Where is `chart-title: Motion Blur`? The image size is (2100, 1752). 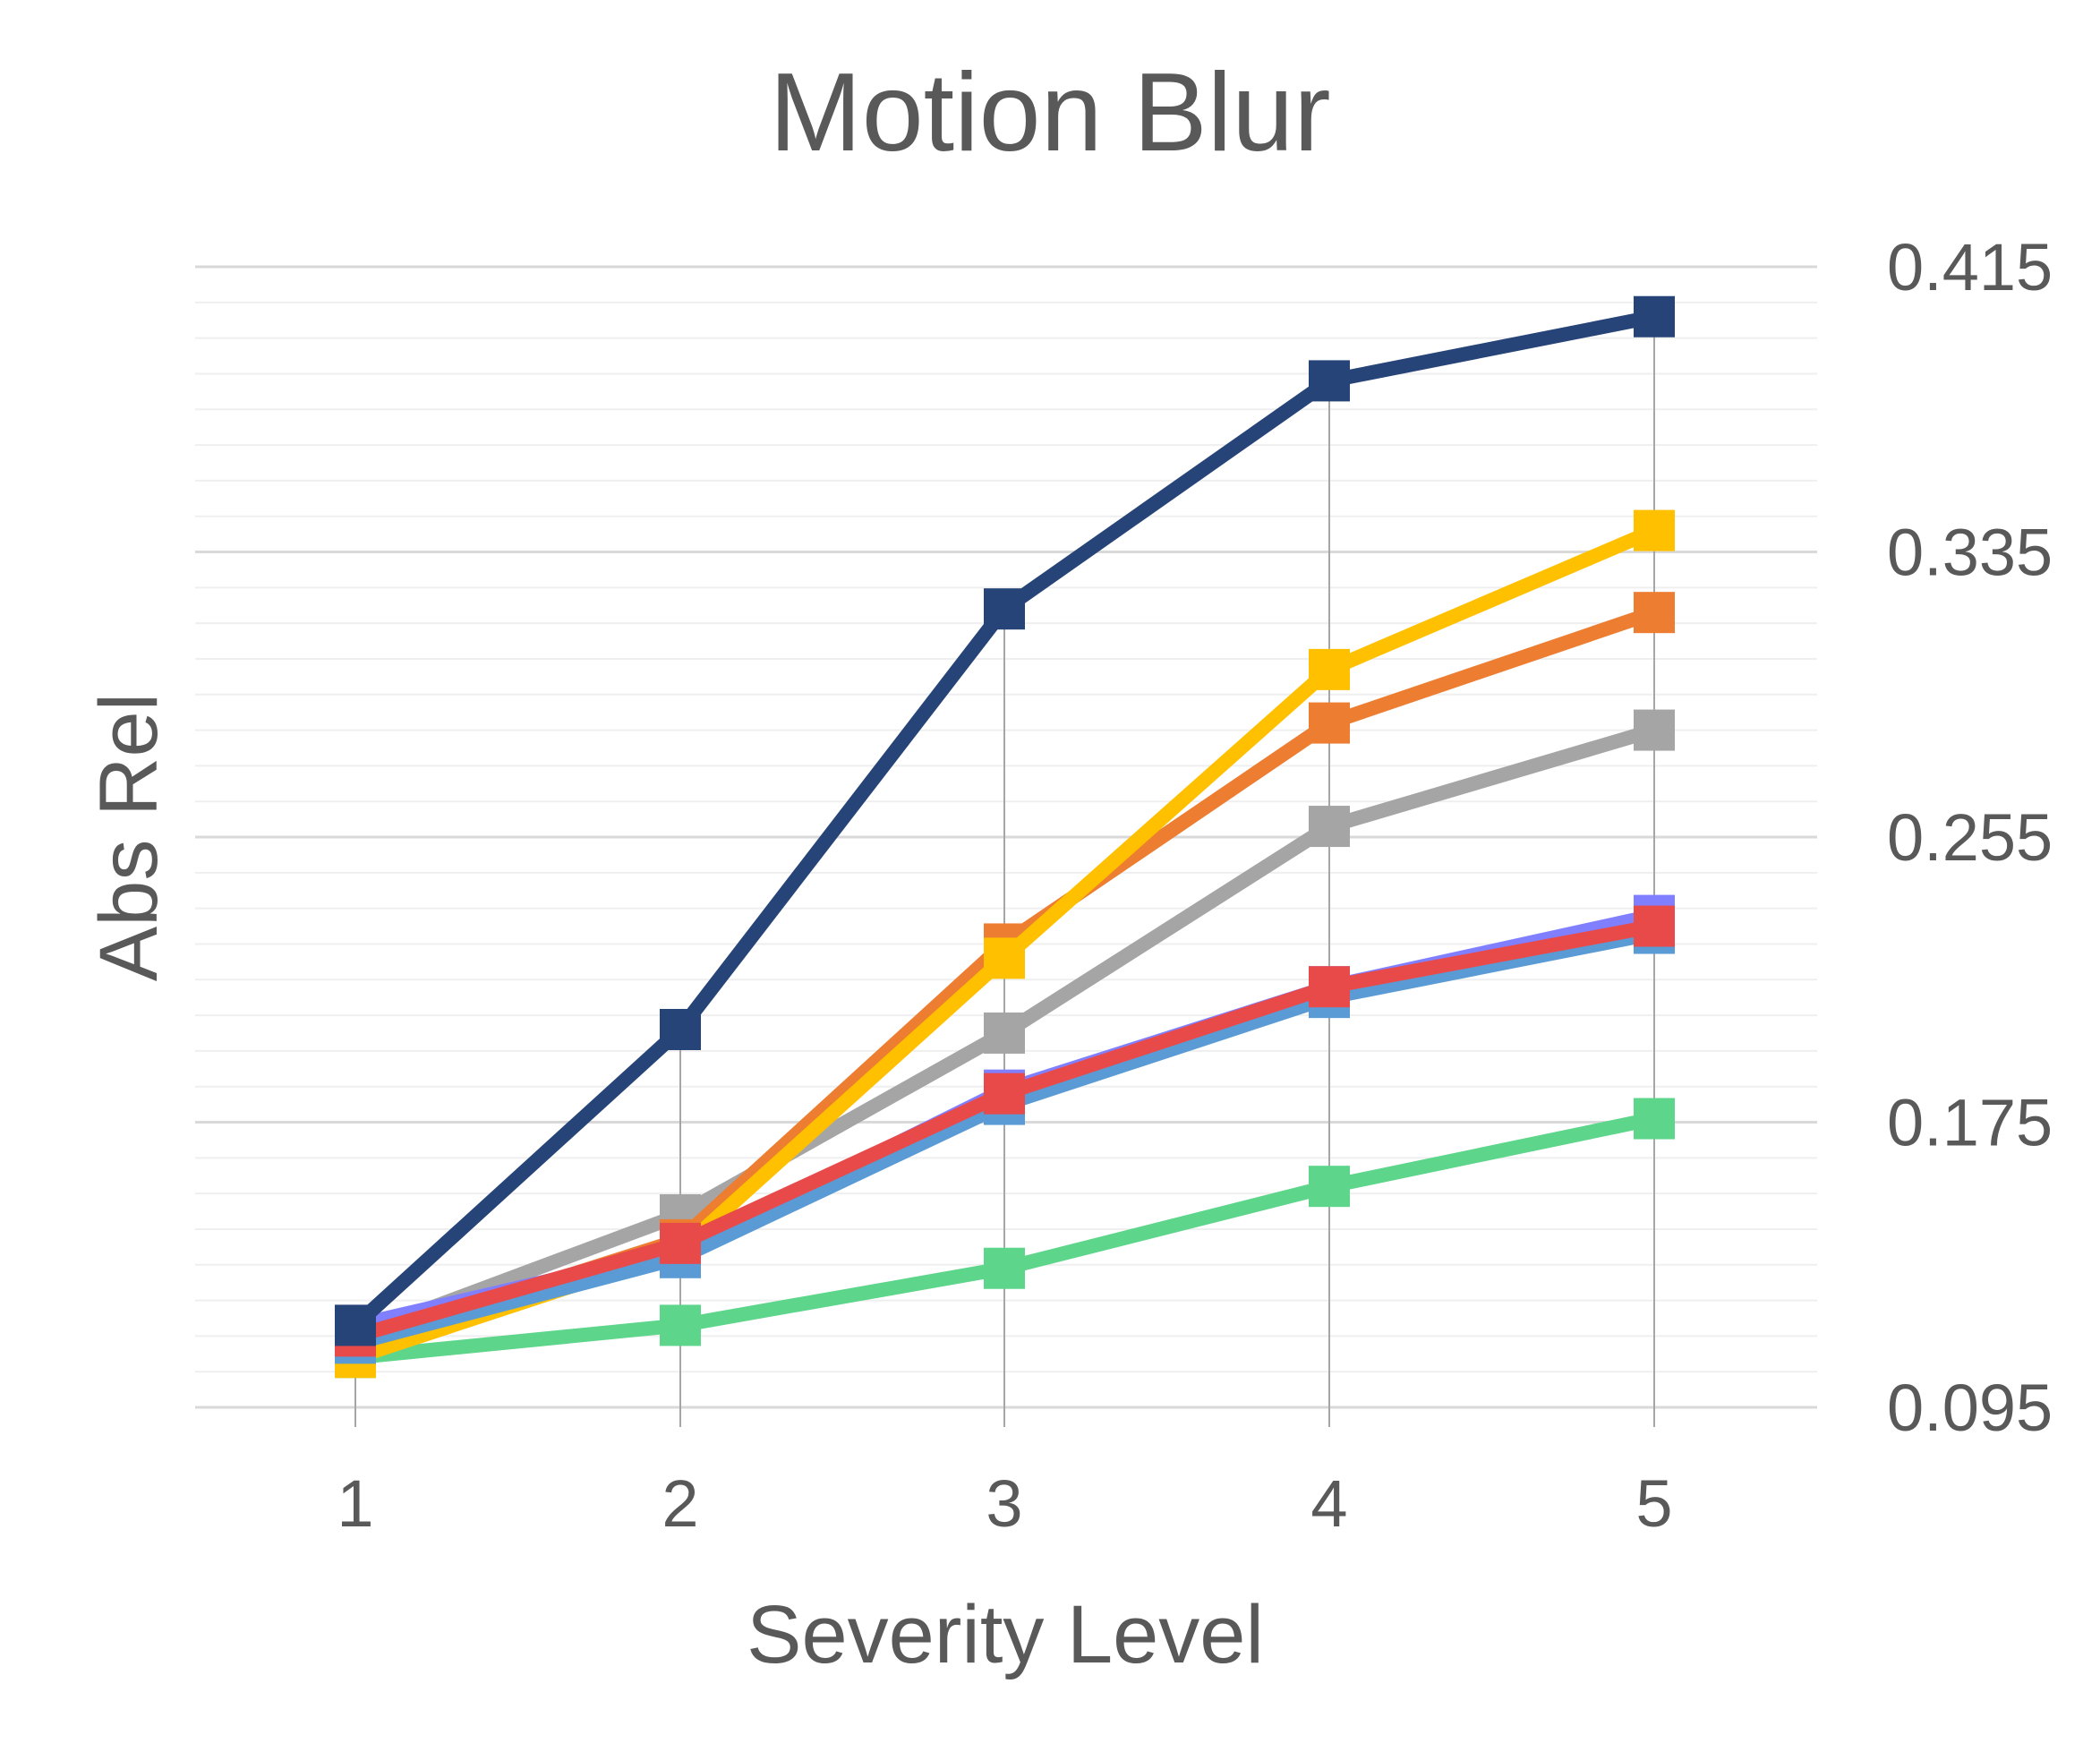 chart-title: Motion Blur is located at coordinates (1049, 113).